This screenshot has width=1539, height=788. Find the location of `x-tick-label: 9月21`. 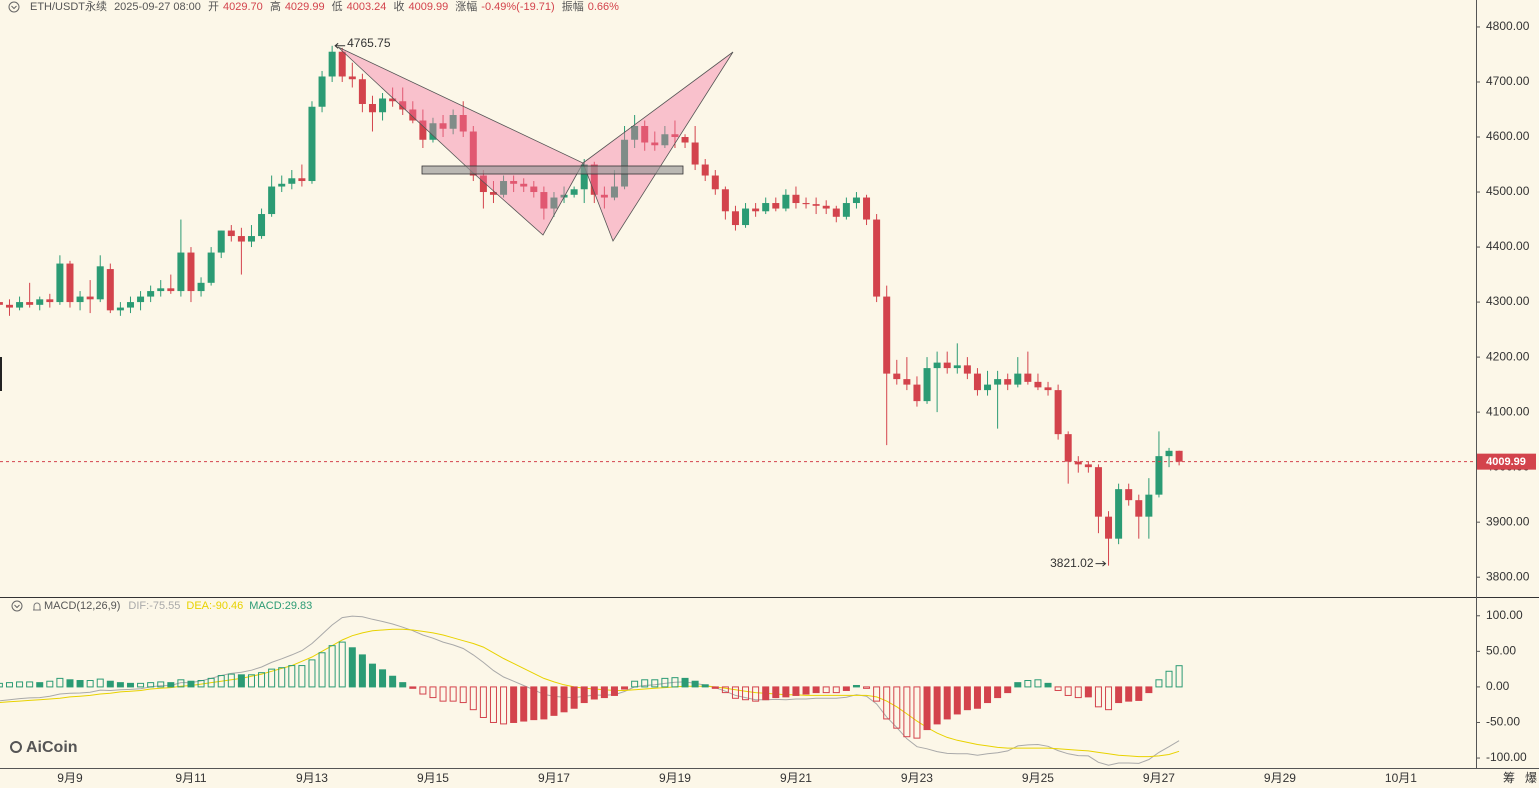

x-tick-label: 9月21 is located at coordinates (796, 778).